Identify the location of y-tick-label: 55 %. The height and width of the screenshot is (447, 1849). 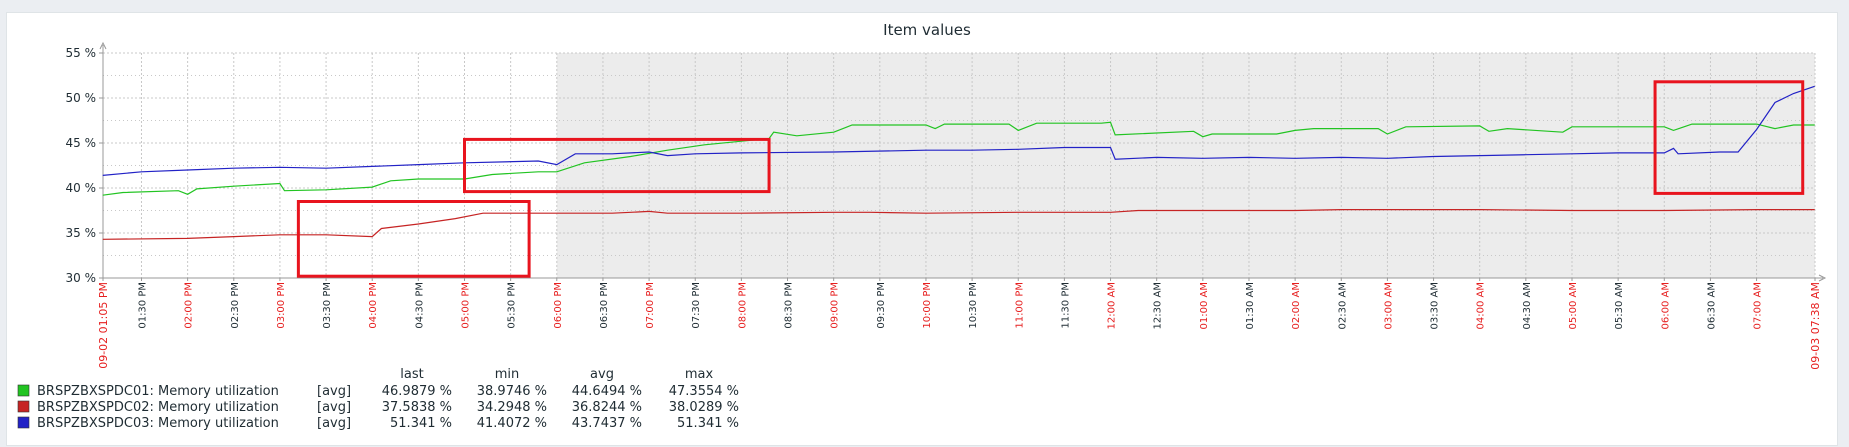
(81, 53).